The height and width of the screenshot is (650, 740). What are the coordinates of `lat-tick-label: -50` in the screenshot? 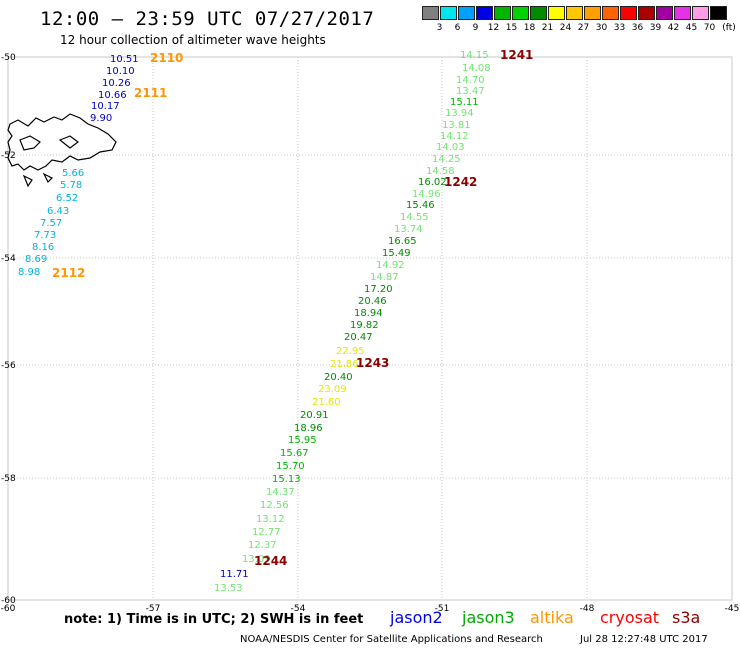 It's located at (8, 58).